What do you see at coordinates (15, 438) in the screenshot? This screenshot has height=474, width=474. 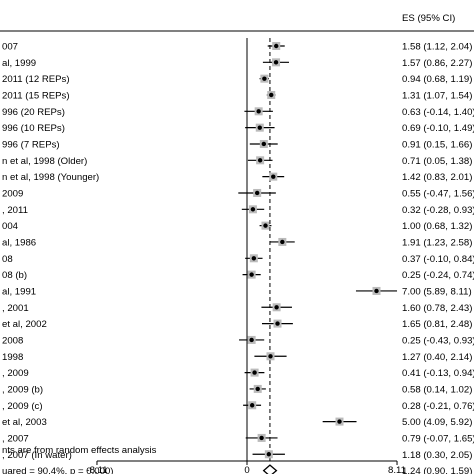 I see `study-label: , 2007` at bounding box center [15, 438].